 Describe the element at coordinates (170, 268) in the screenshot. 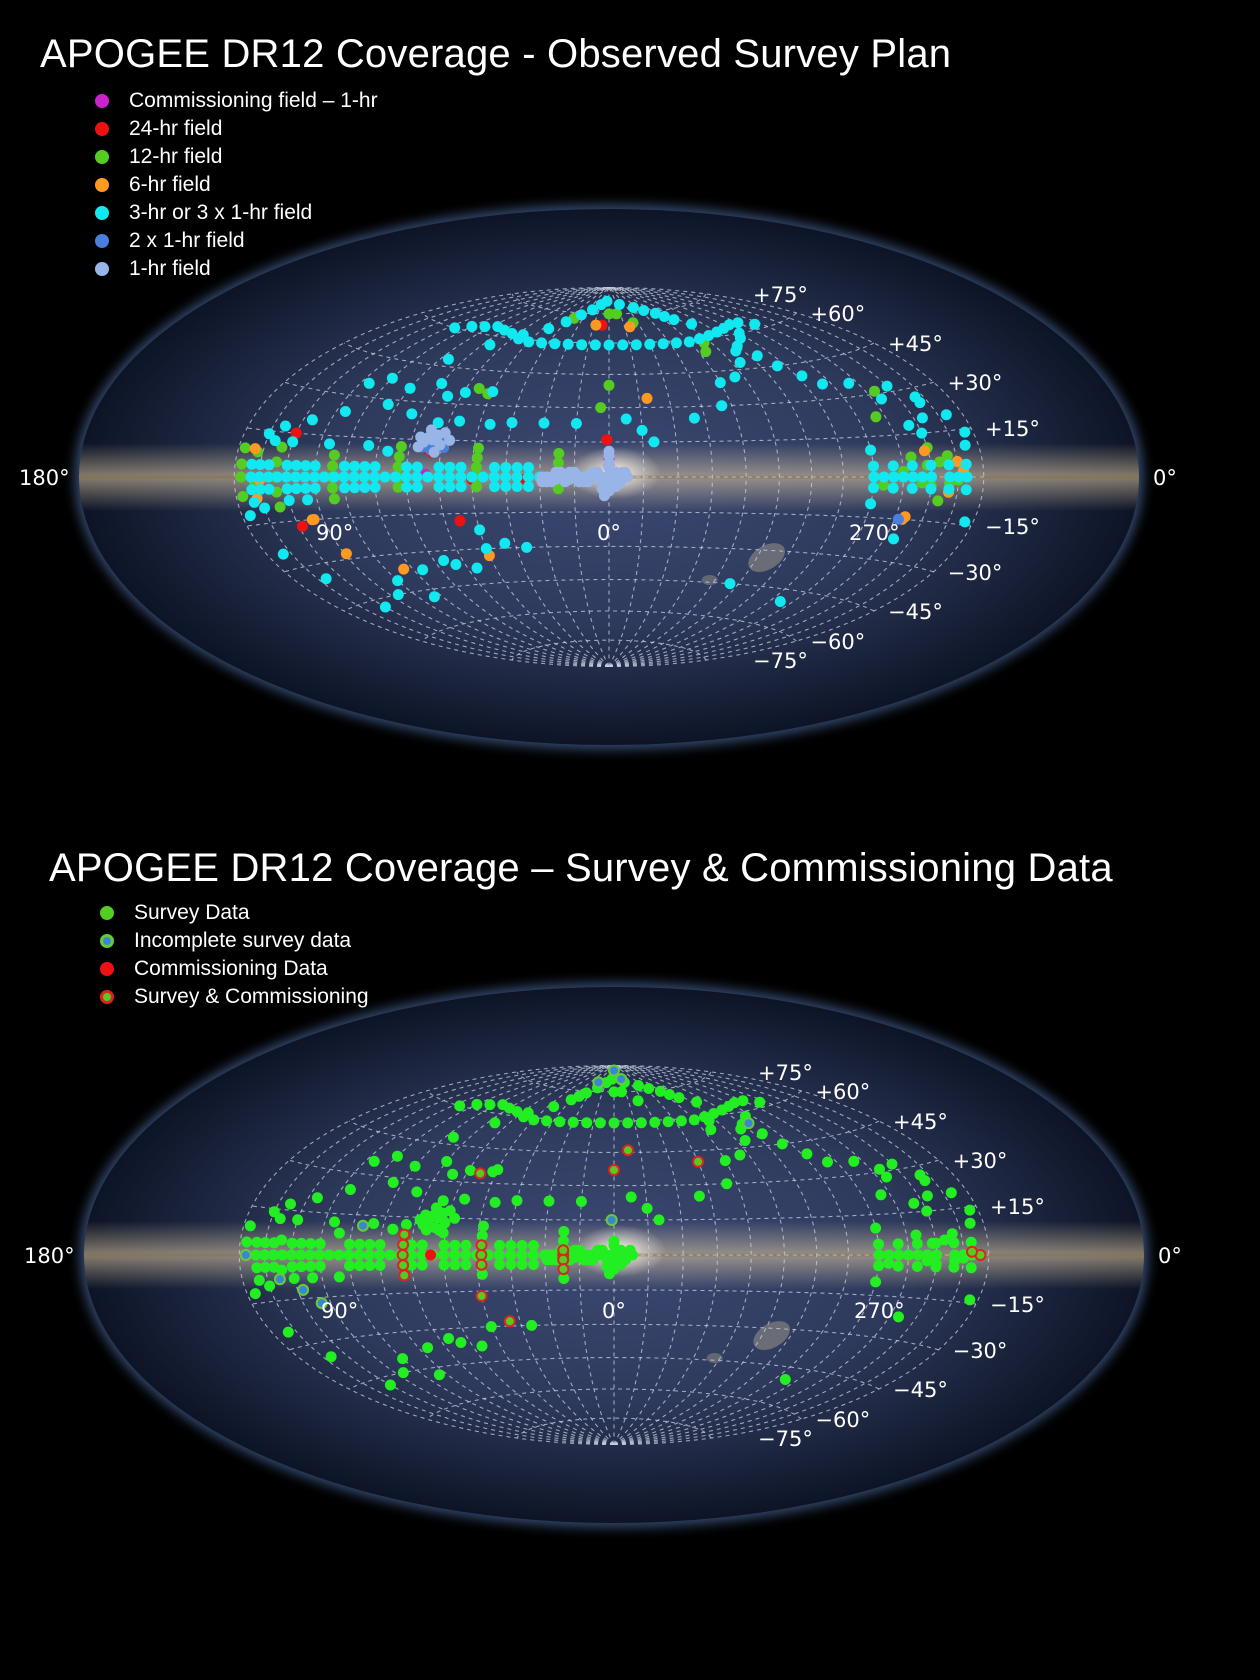

I see `legend-label: 1-hr field` at that location.